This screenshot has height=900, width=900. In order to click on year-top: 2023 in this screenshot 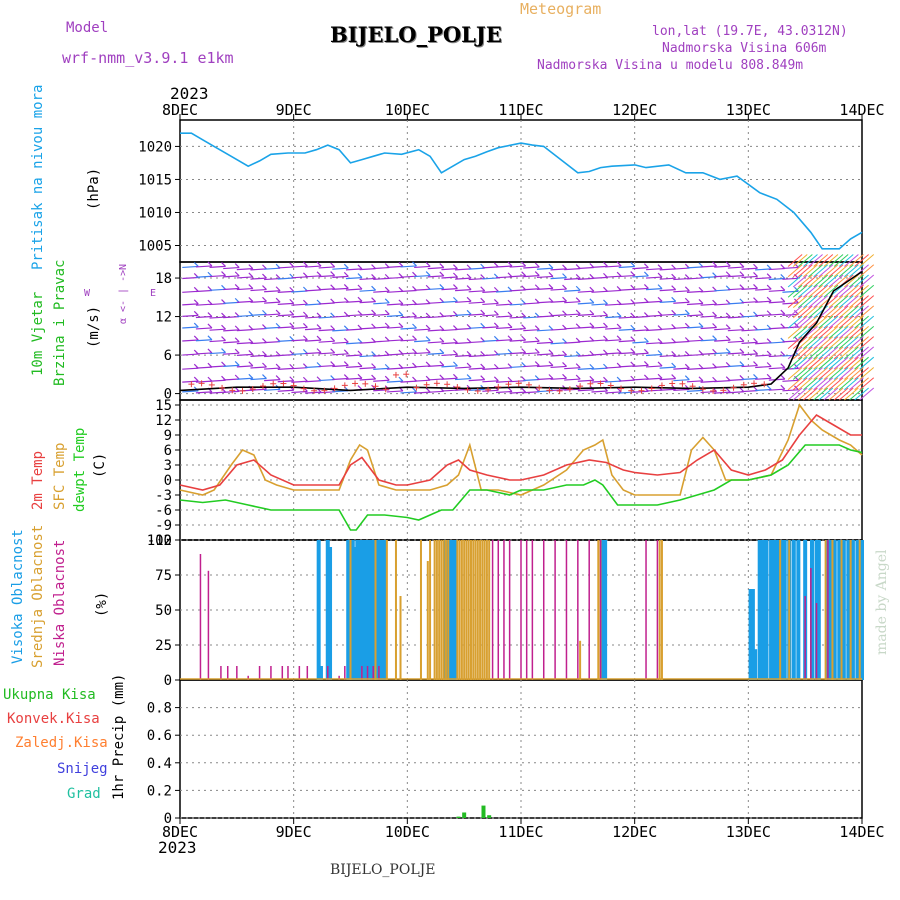, I will do `click(189, 93)`.